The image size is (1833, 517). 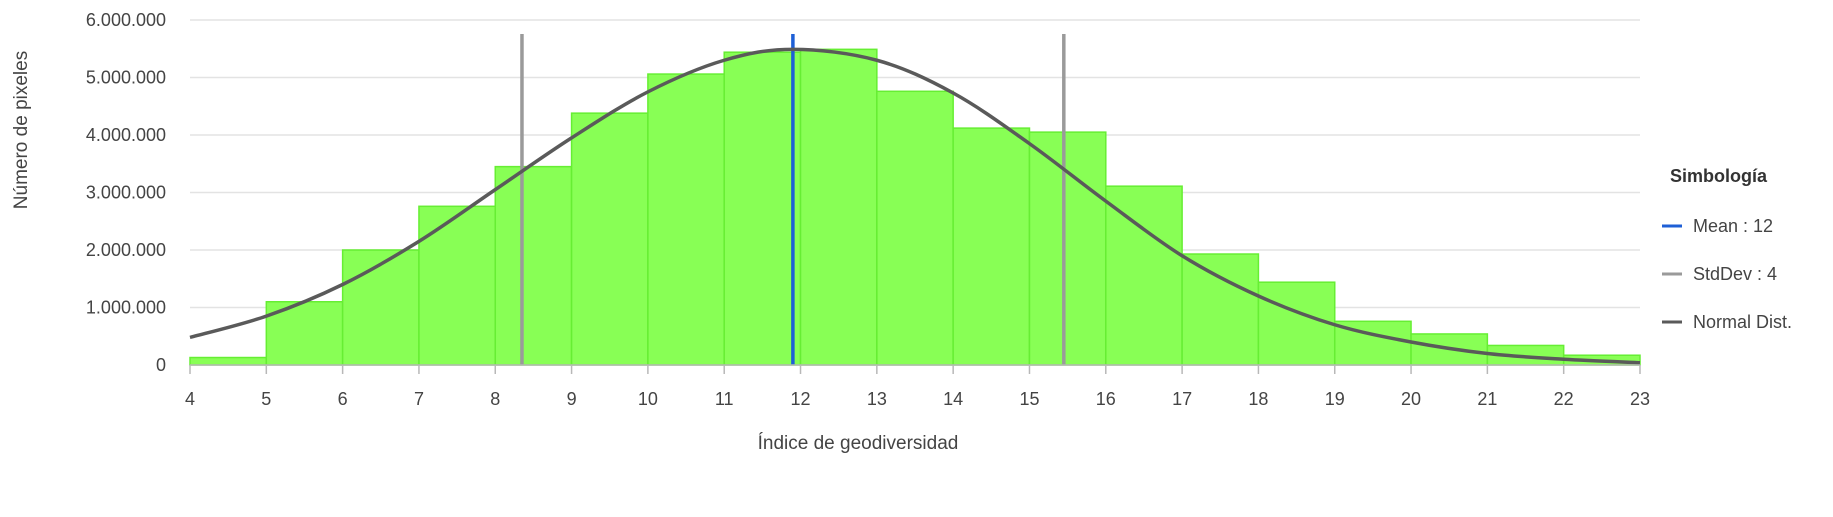 What do you see at coordinates (1411, 399) in the screenshot?
I see `x-tick-label: 20` at bounding box center [1411, 399].